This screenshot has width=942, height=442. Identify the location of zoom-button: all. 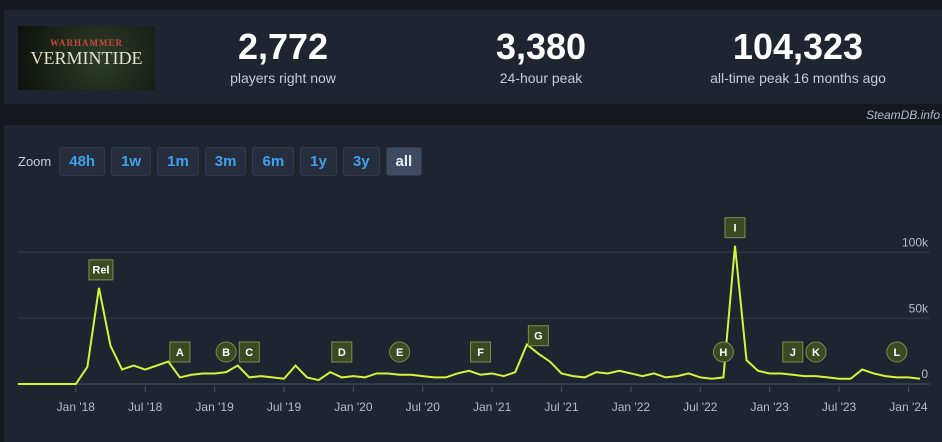
(404, 161).